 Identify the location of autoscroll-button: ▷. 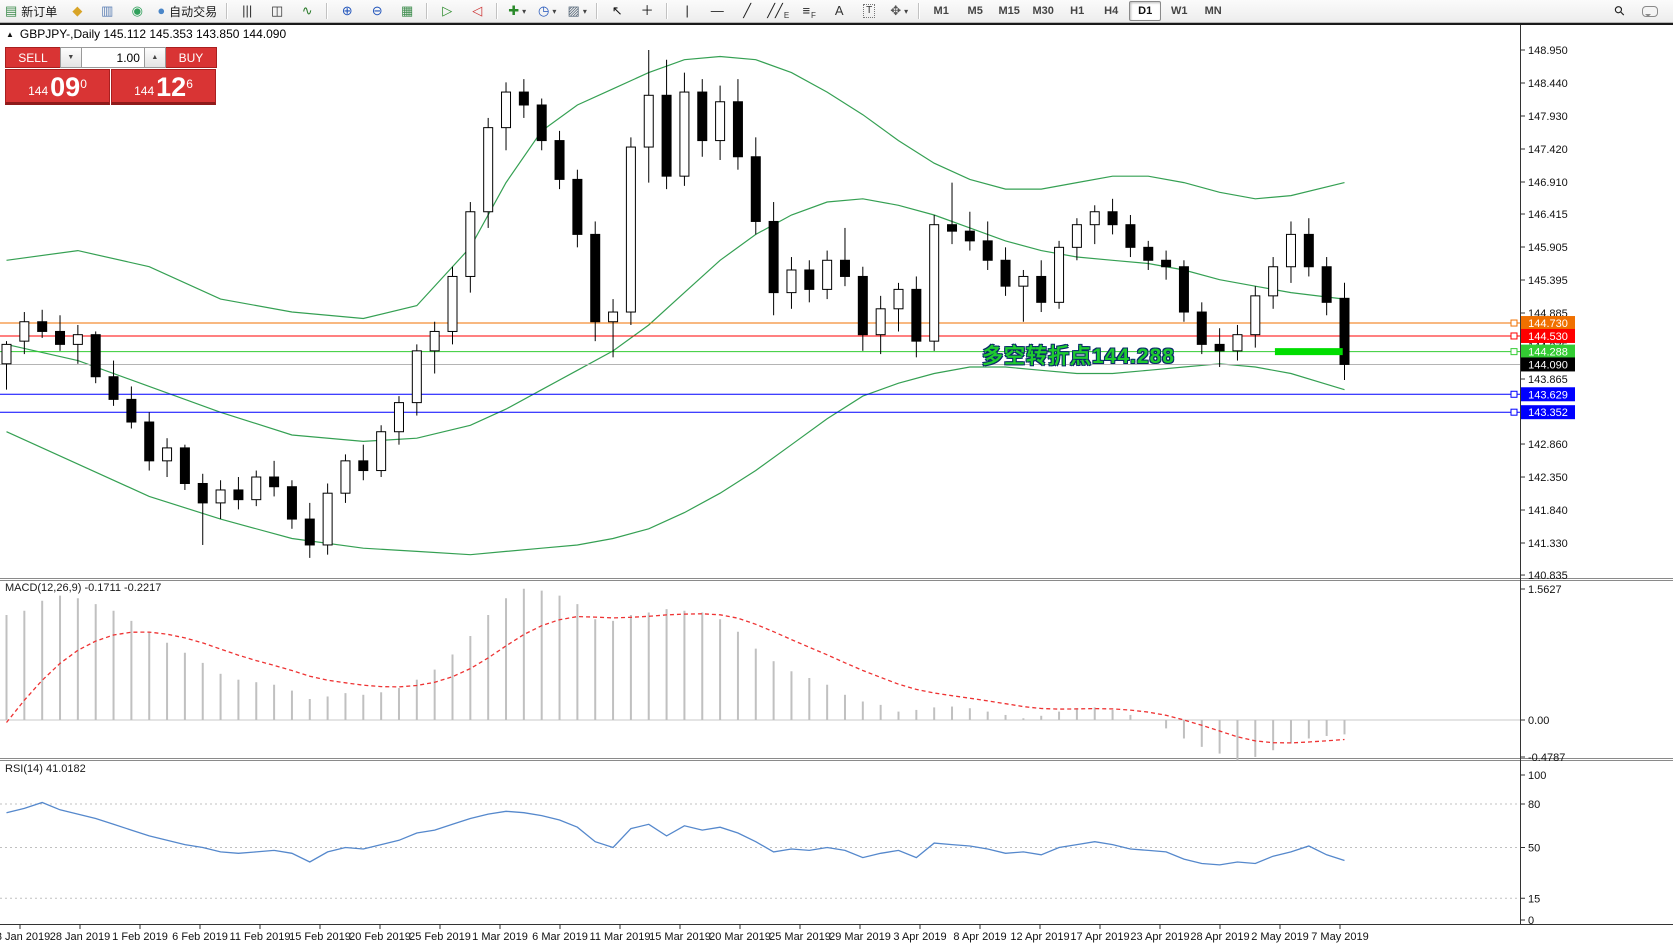
(447, 11).